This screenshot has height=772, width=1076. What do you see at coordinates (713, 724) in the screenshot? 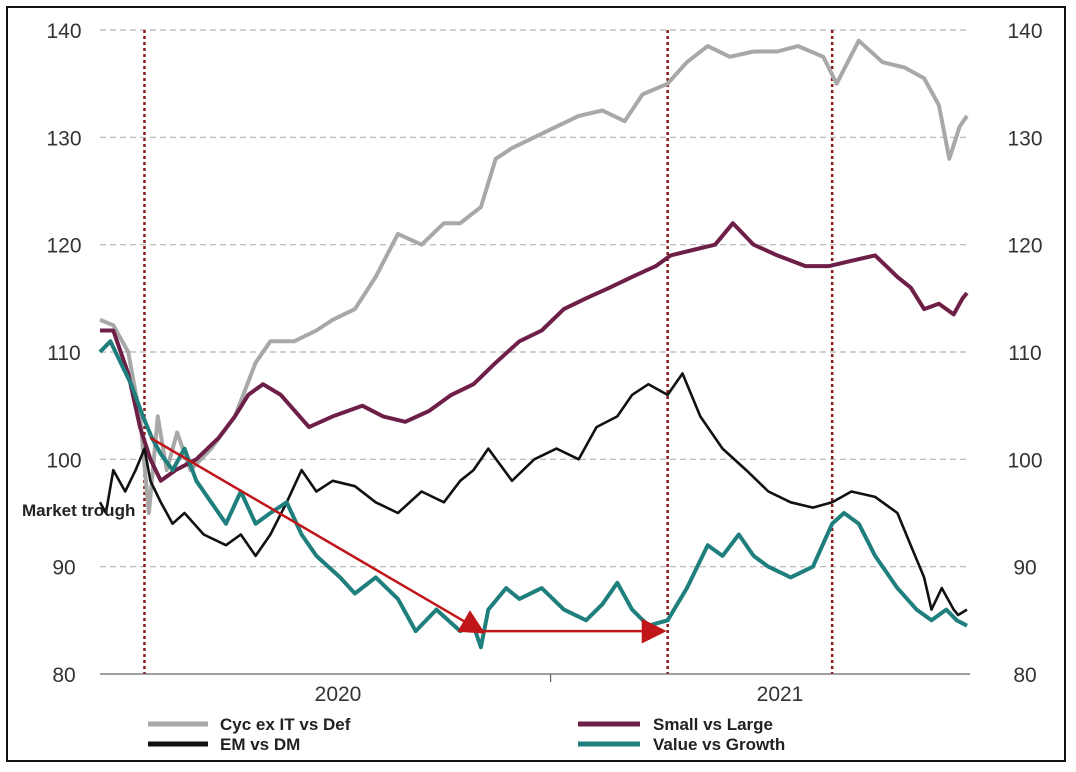
I see `legend-label: Small vs Large` at bounding box center [713, 724].